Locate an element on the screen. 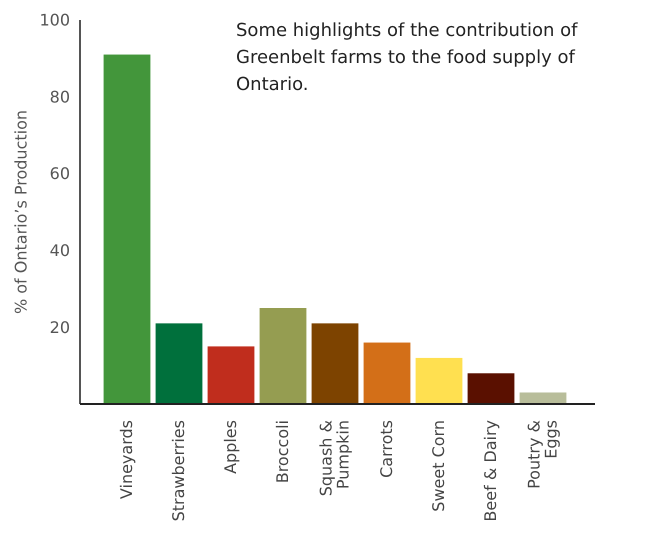  x-tick-label: Vineyards is located at coordinates (126, 460).